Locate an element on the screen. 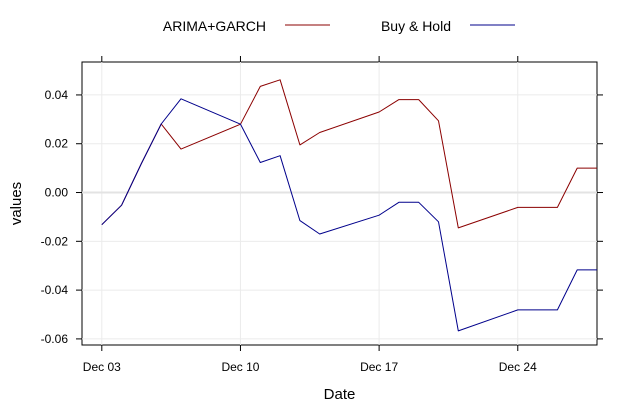 The width and height of the screenshot is (624, 415). legend: ARIMA+GARCH Buy & Hold is located at coordinates (339, 26).